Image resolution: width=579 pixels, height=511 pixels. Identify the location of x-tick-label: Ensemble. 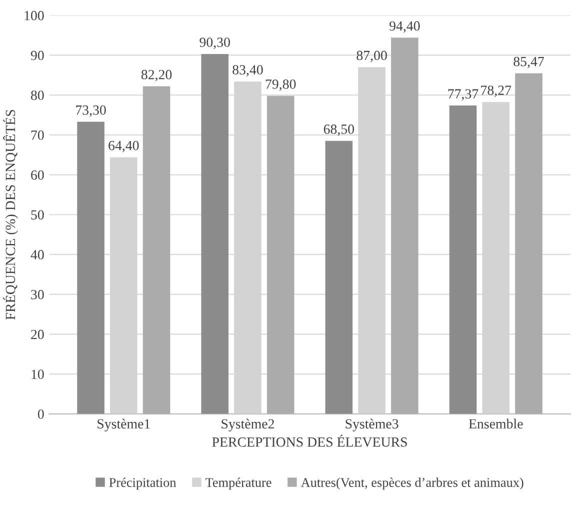
(495, 423).